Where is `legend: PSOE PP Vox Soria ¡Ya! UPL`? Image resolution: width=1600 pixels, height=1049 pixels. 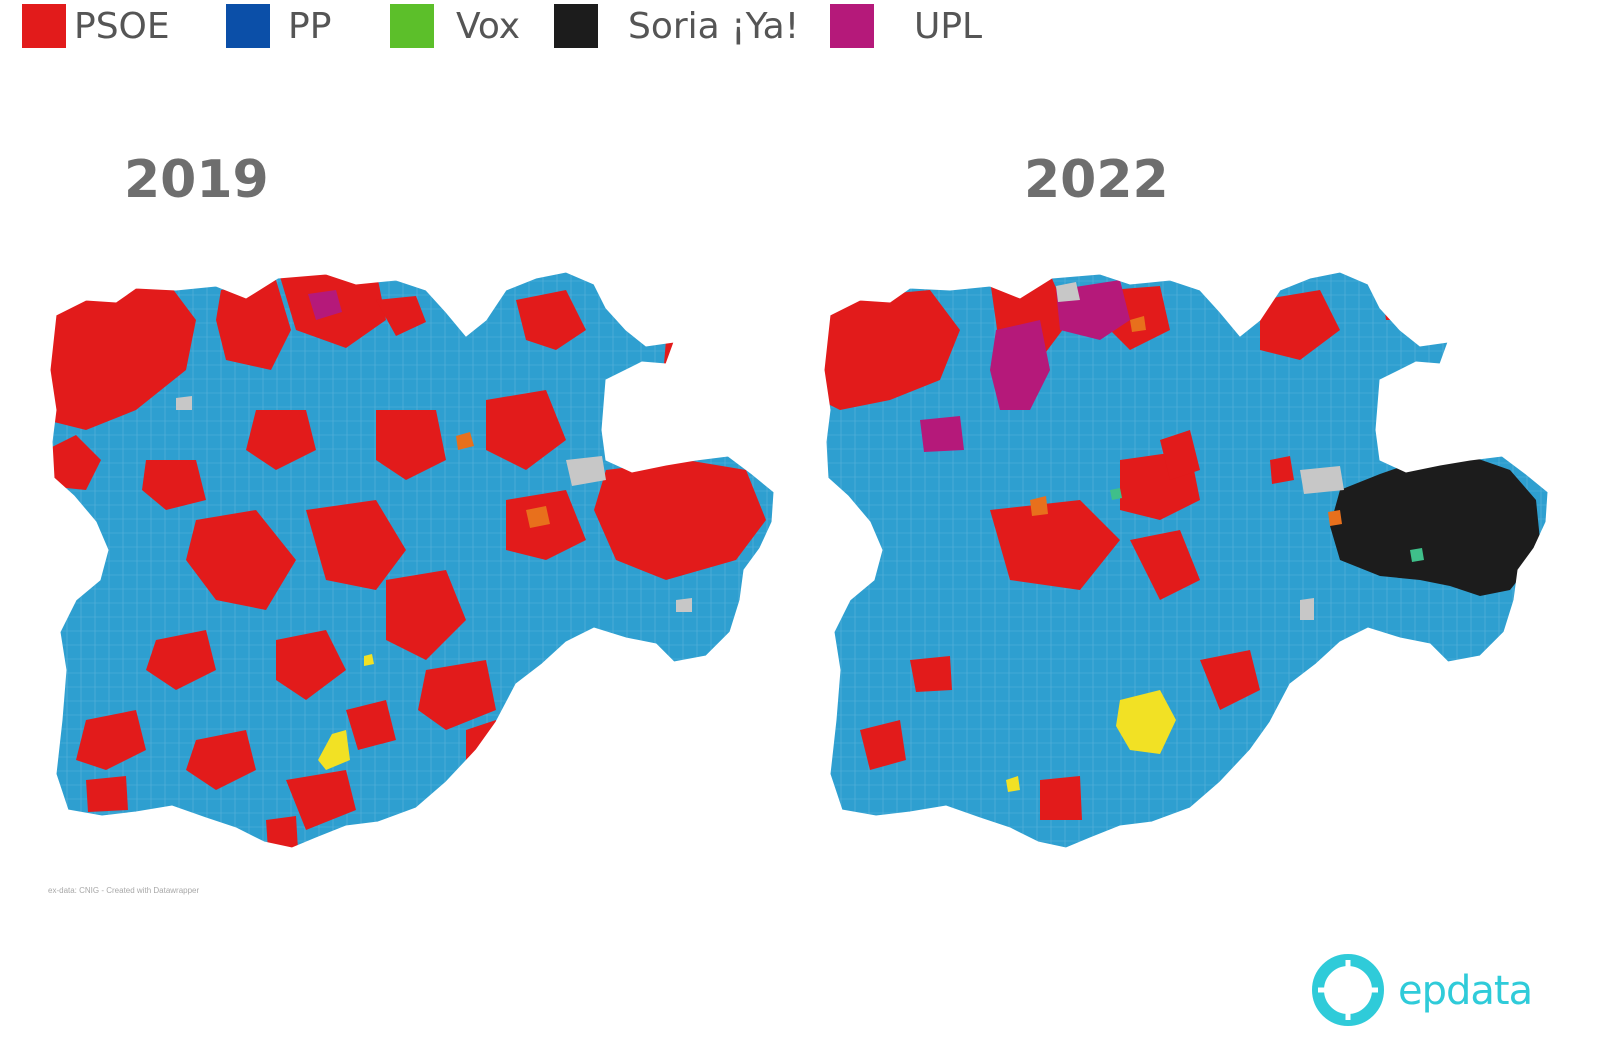 legend: PSOE PP Vox Soria ¡Ya! UPL is located at coordinates (800, 30).